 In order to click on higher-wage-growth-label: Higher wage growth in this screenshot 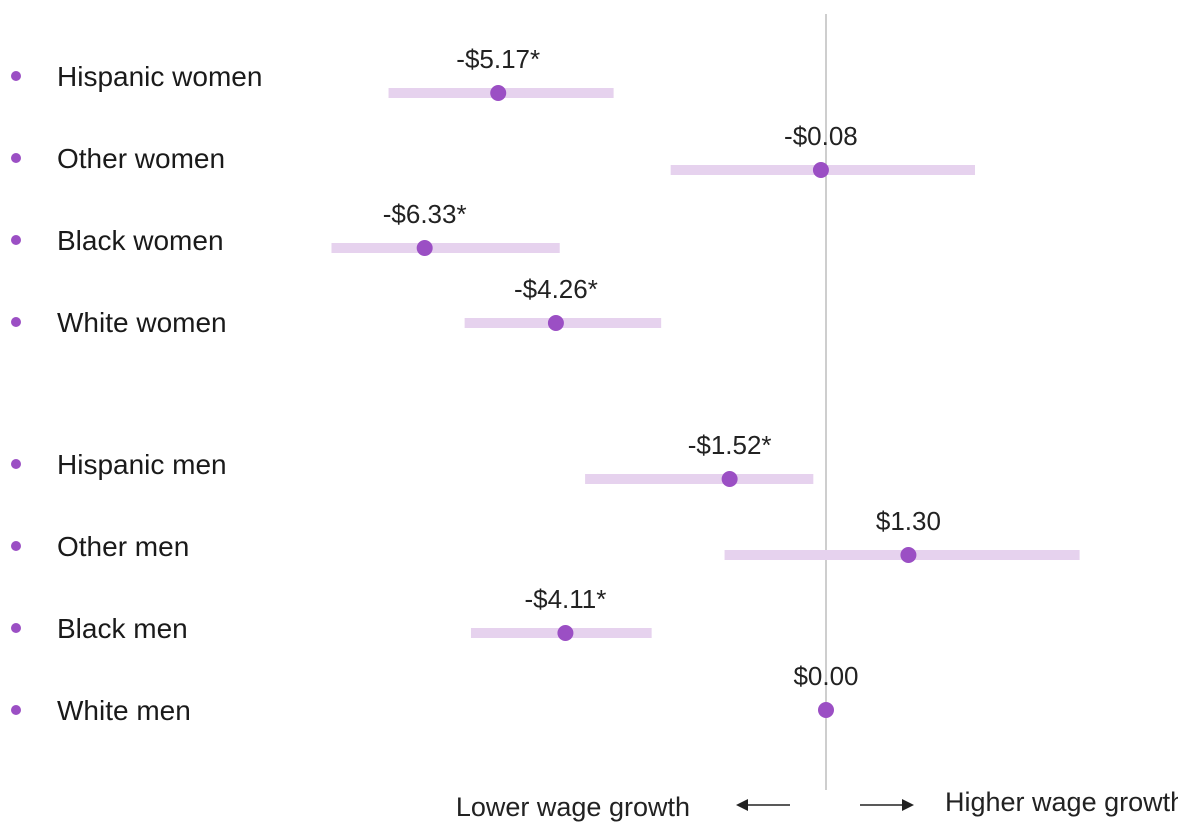, I will do `click(1061, 802)`.